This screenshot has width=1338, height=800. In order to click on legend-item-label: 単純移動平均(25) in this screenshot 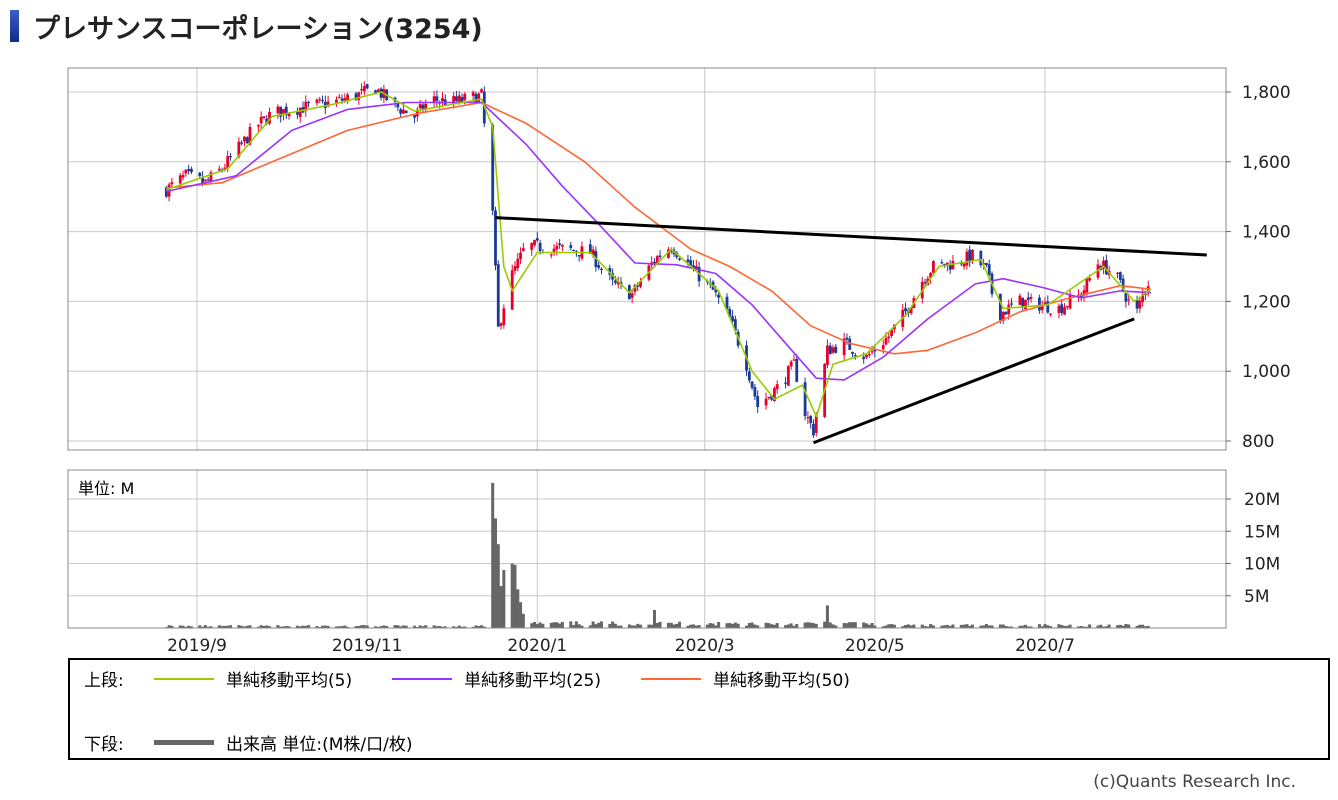, I will do `click(532, 681)`.